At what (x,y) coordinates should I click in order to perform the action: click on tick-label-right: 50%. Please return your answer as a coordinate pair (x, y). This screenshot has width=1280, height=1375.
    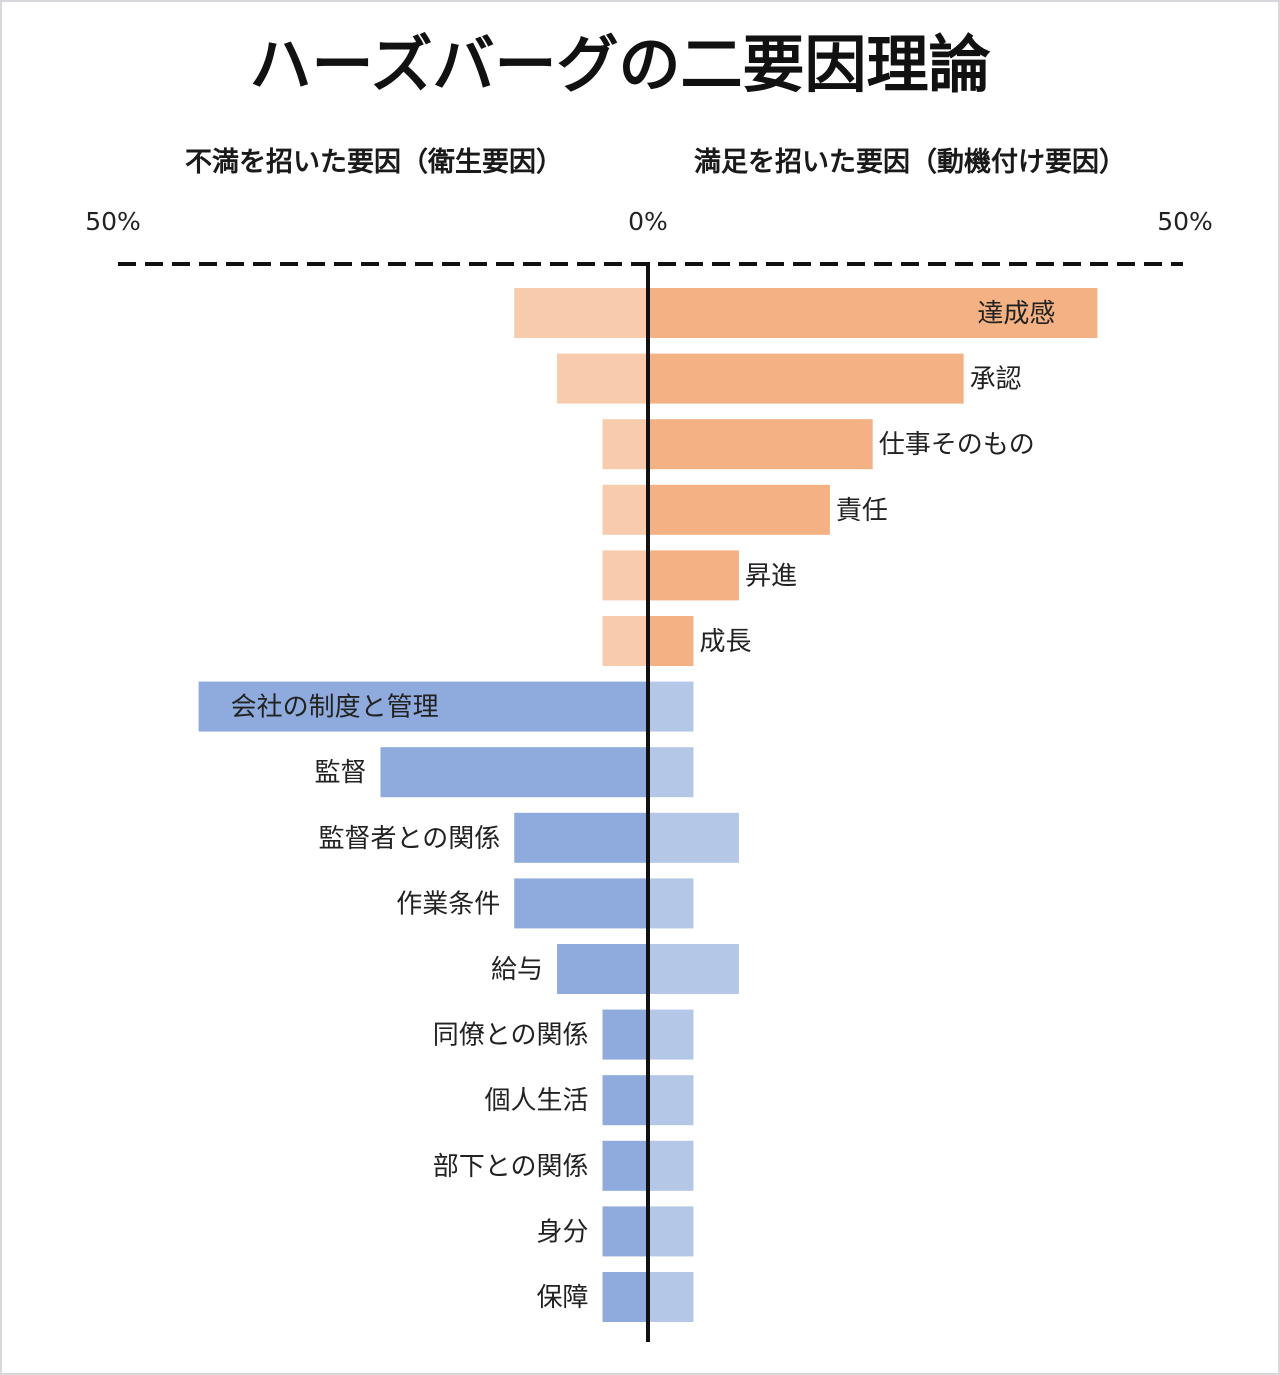
    Looking at the image, I should click on (1185, 221).